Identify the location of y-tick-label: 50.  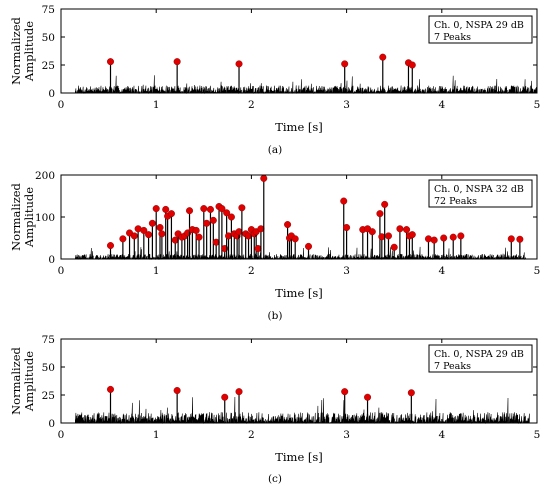
(48, 38).